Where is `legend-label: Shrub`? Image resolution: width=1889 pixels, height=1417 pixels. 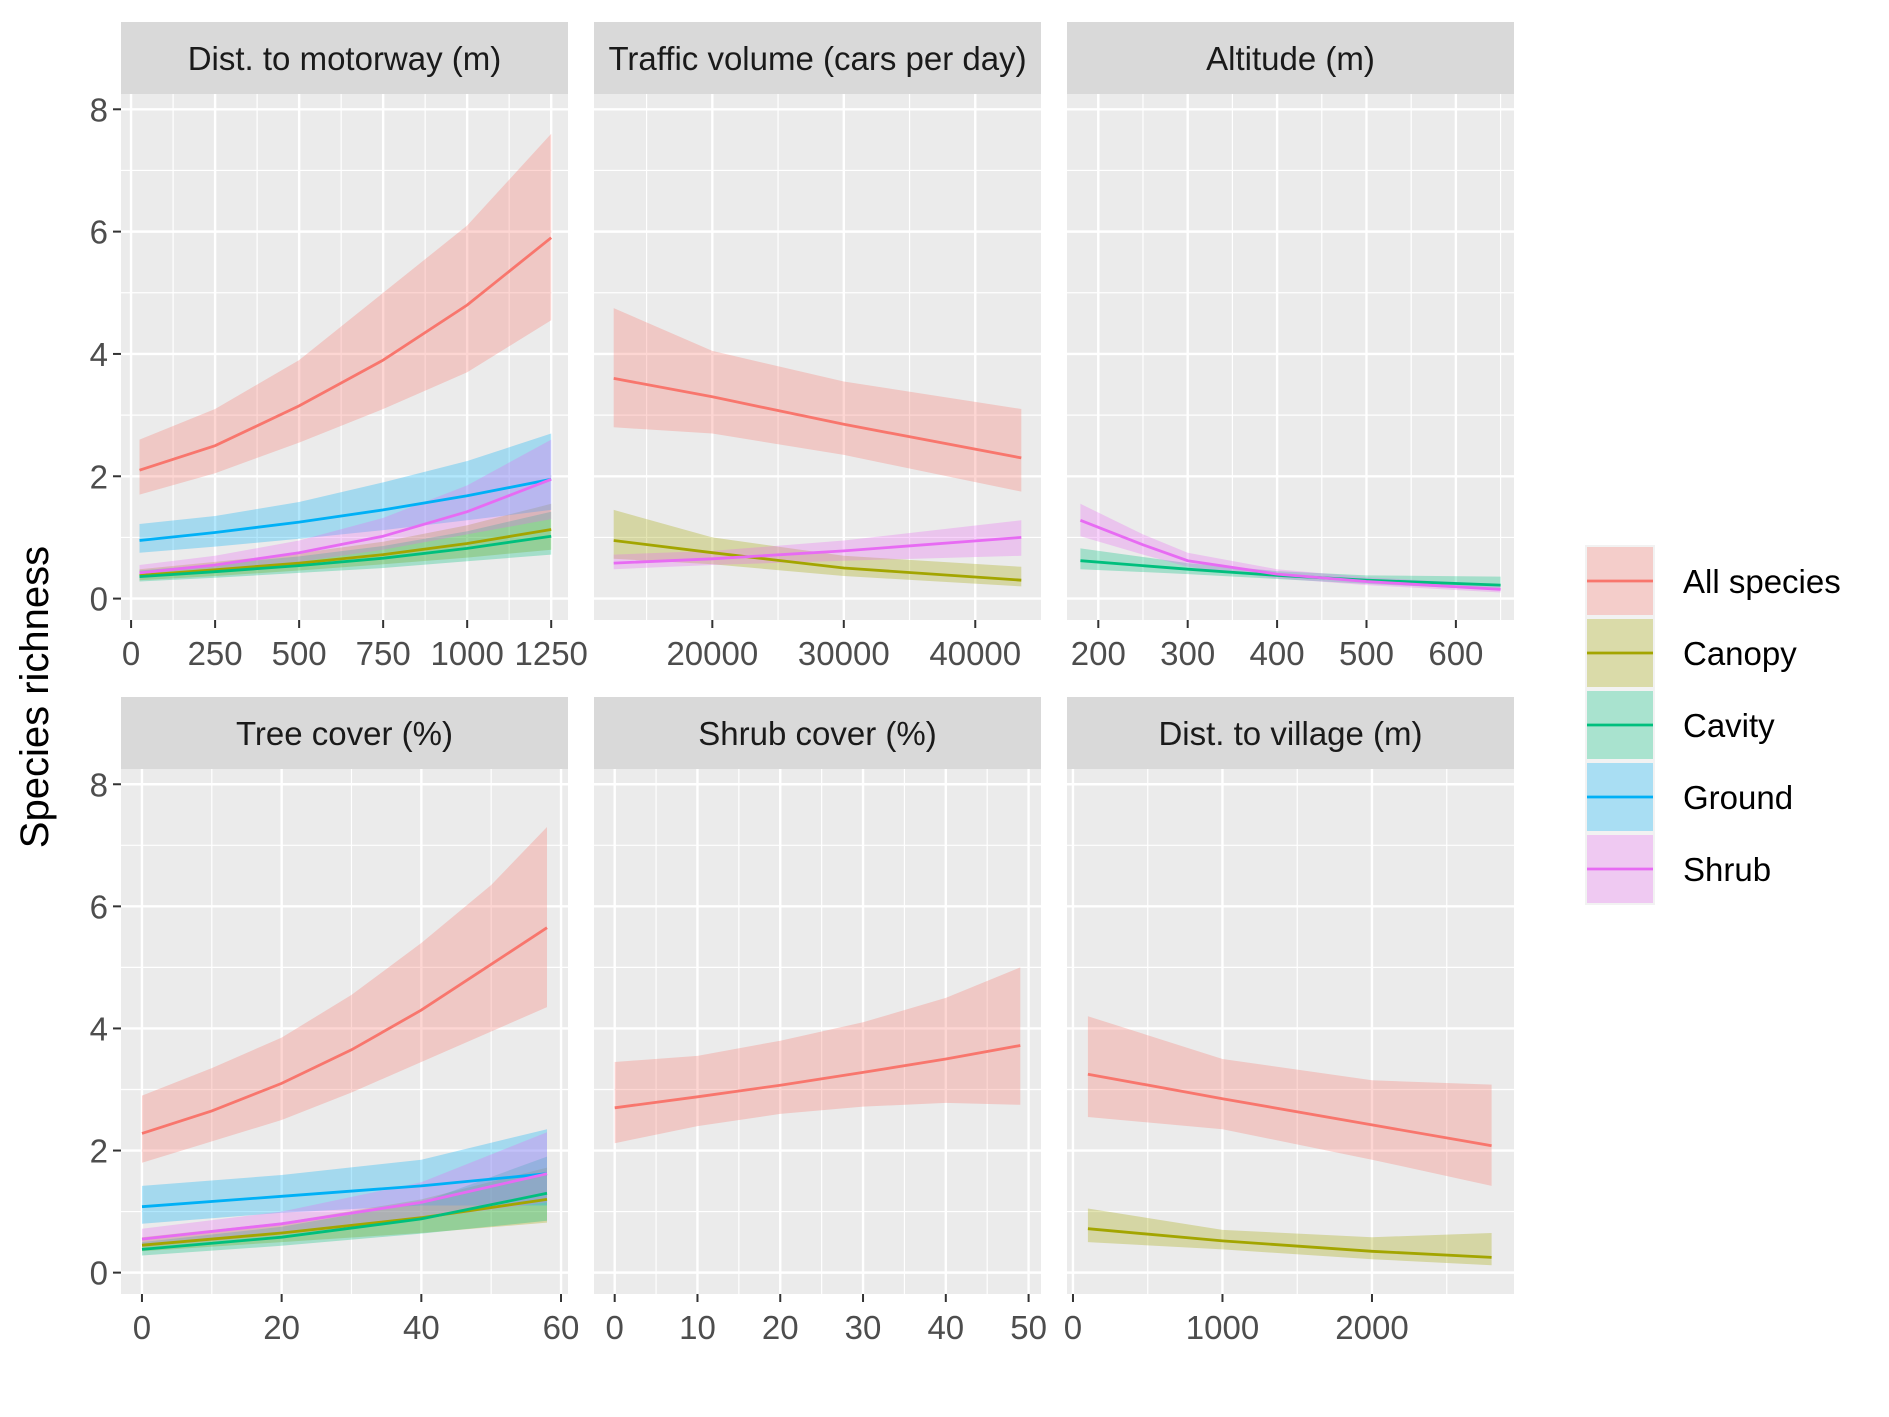
legend-label: Shrub is located at coordinates (1727, 869).